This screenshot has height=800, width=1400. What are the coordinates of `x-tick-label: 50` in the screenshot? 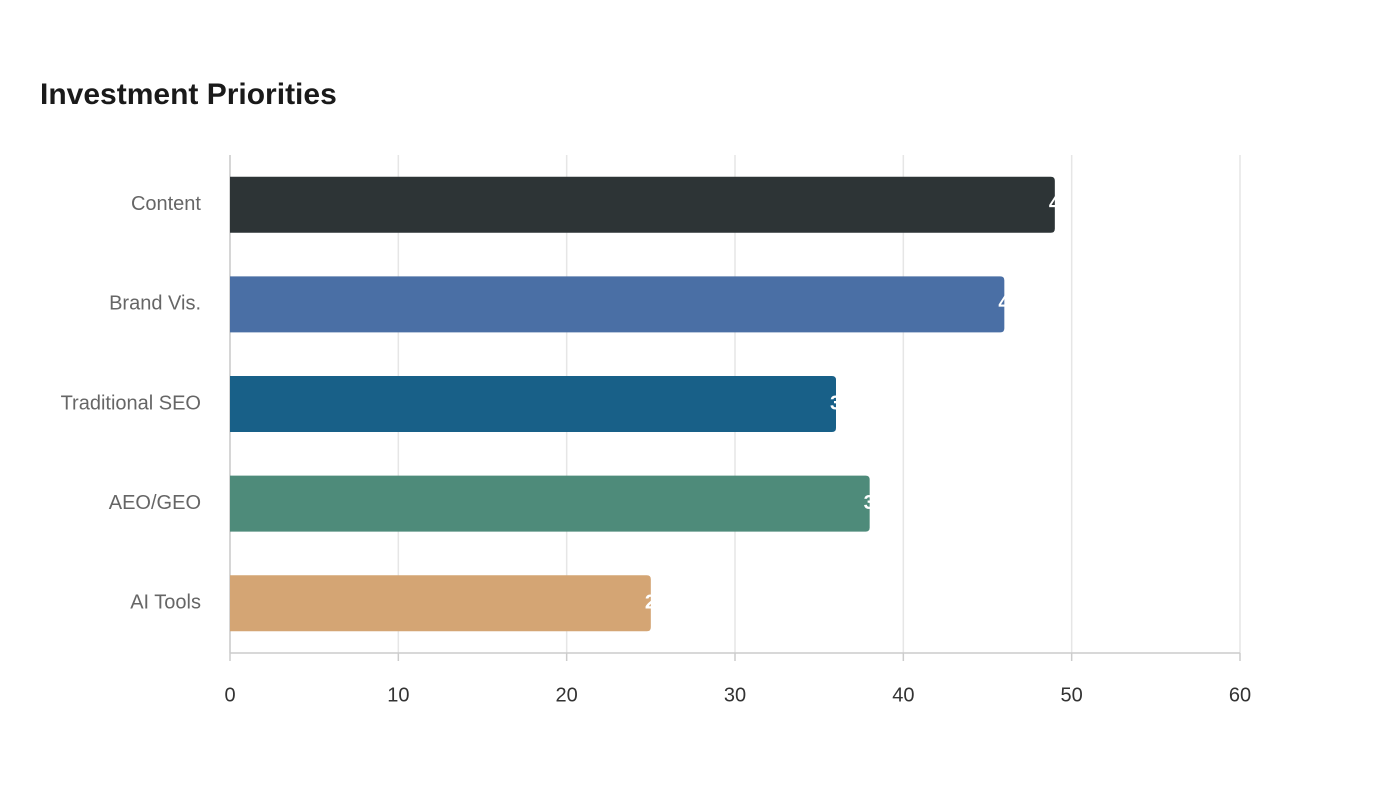 It's located at (1072, 695).